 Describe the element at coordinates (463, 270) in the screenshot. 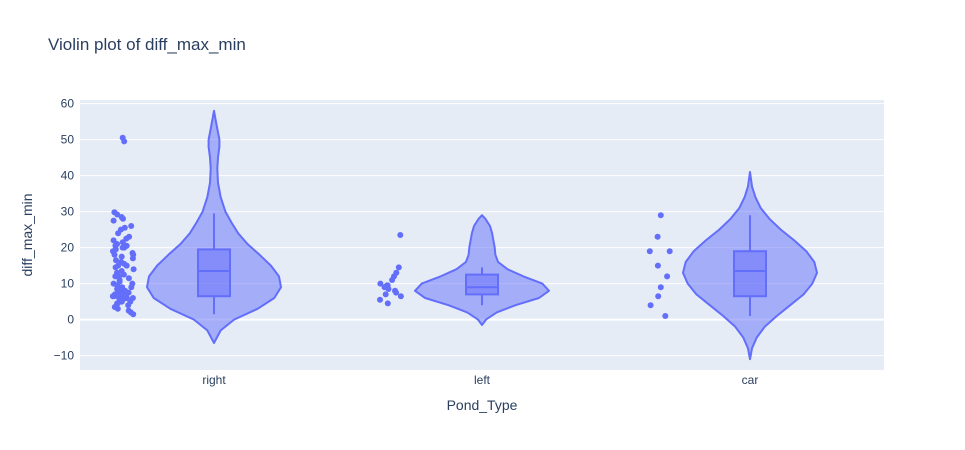

I see `violin-left` at that location.